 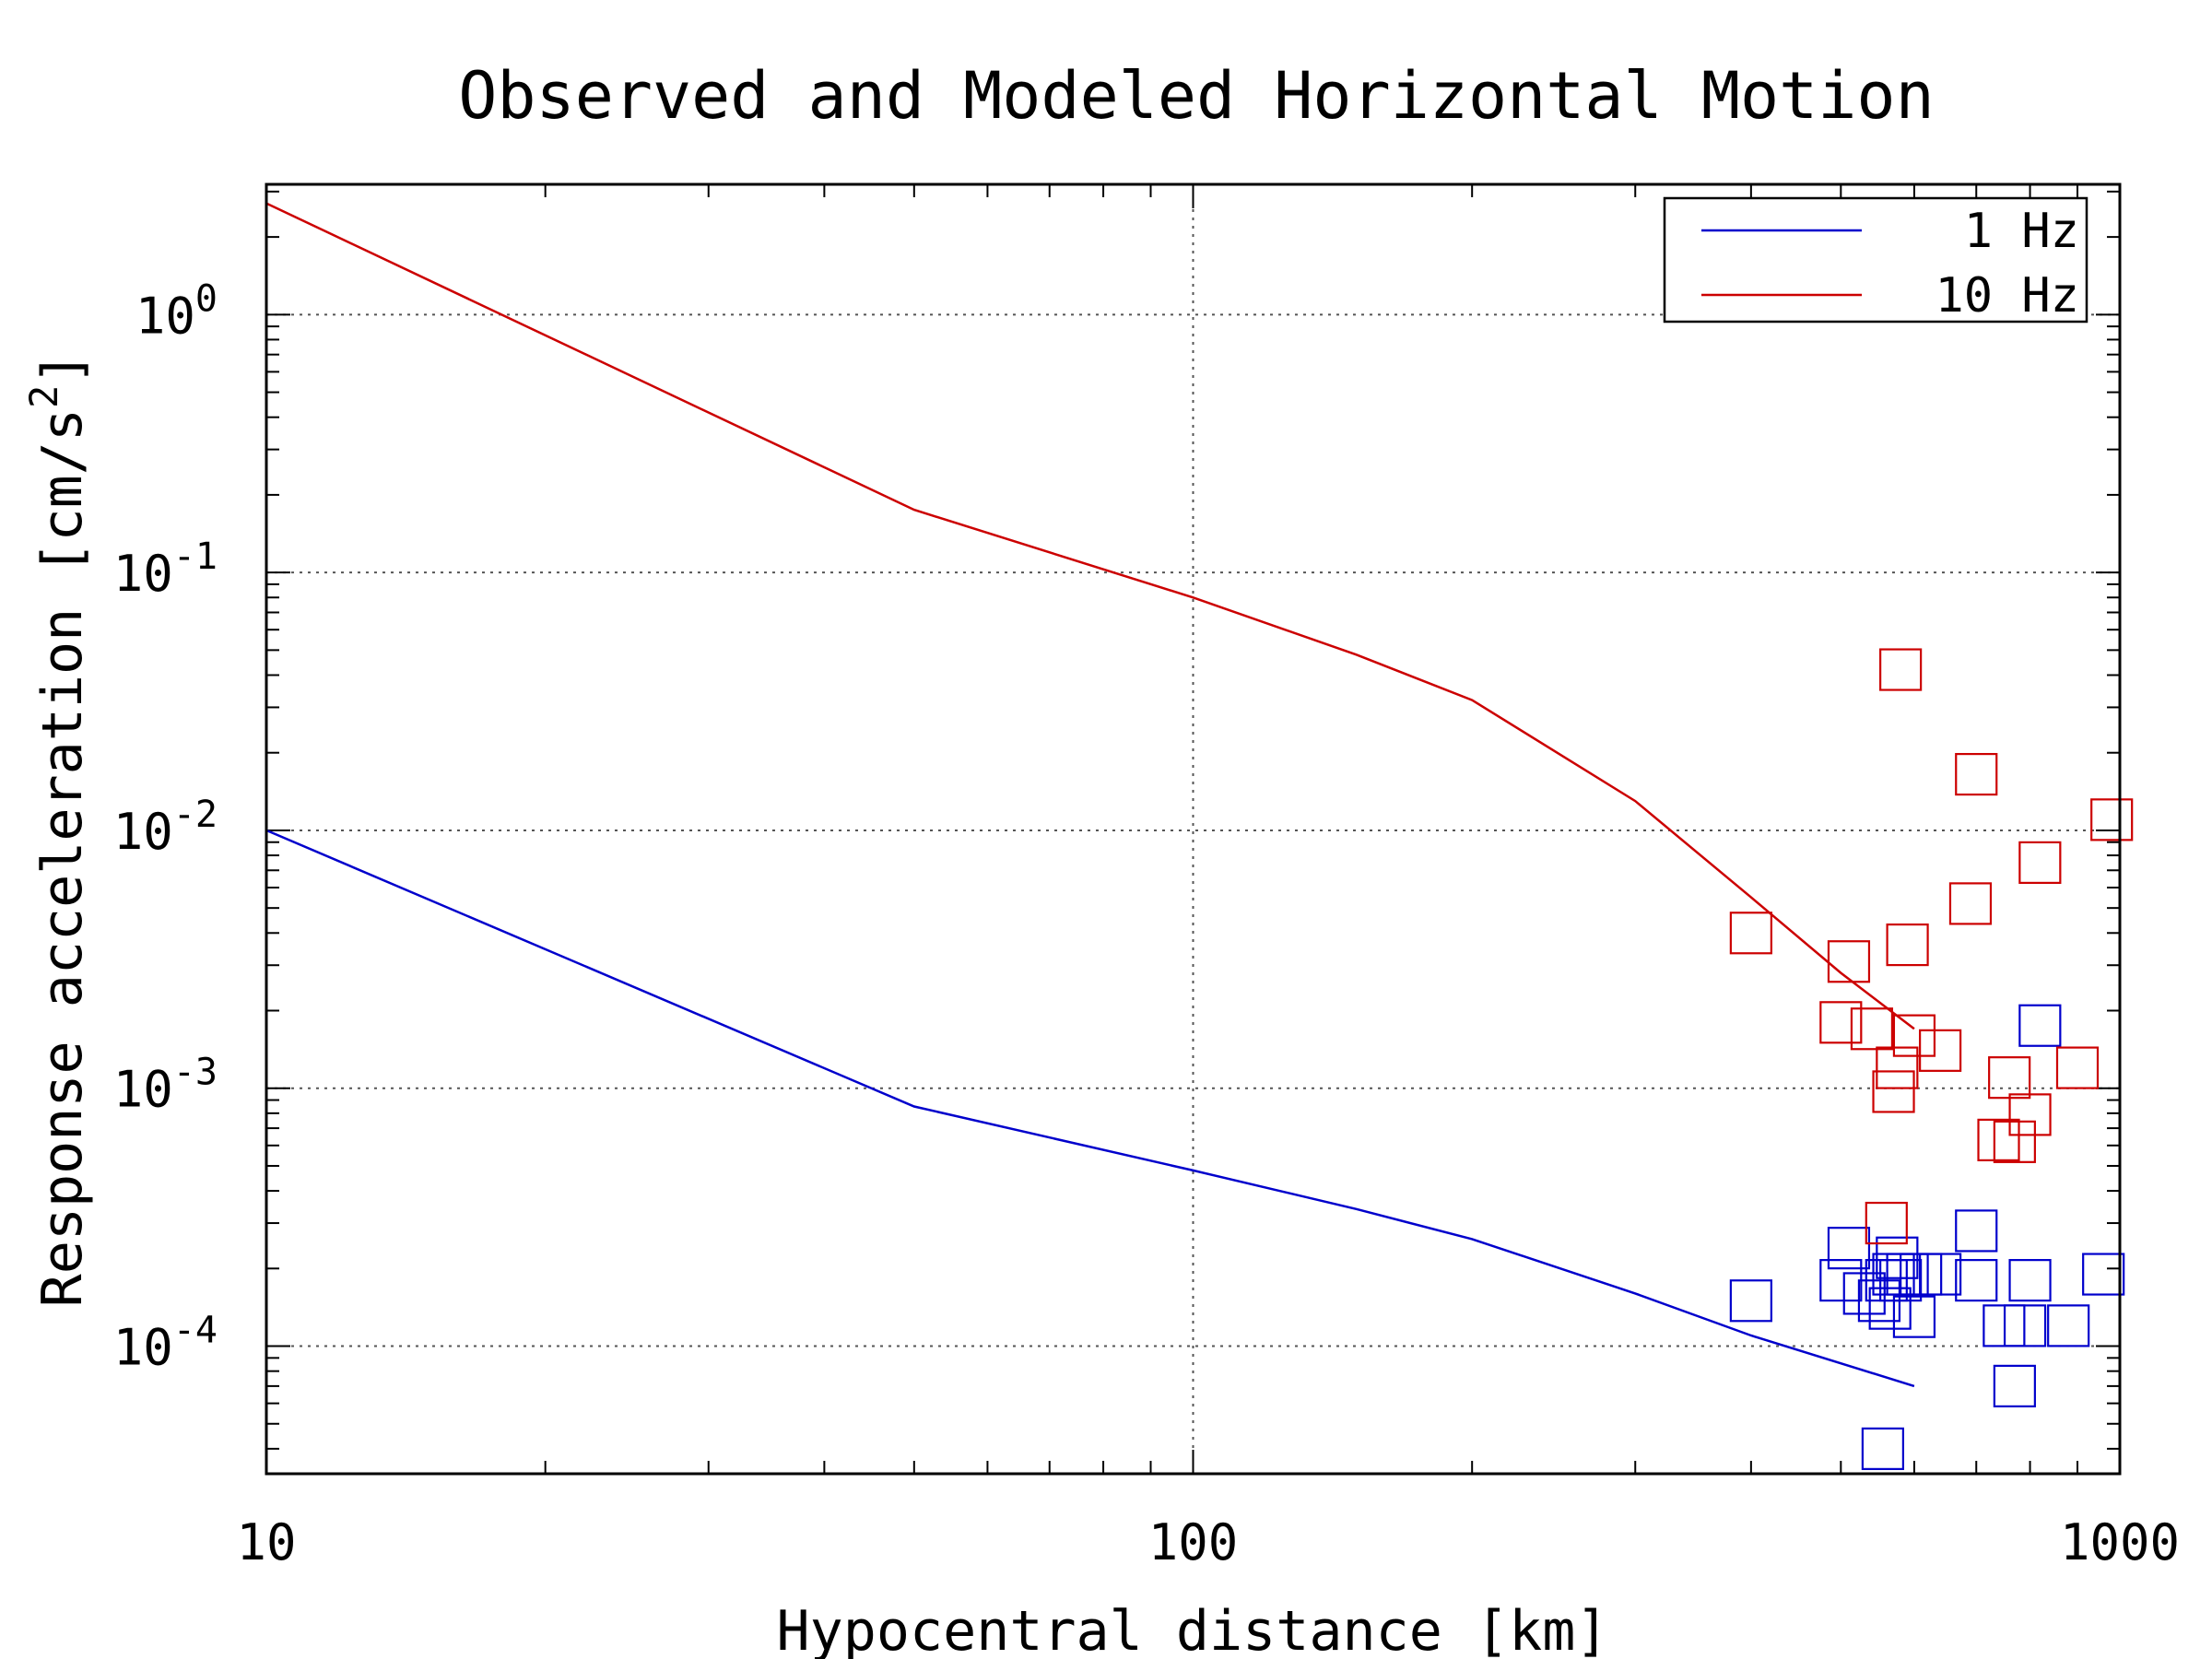 I want to click on x-tick-label: 100, so click(x=1193, y=1542).